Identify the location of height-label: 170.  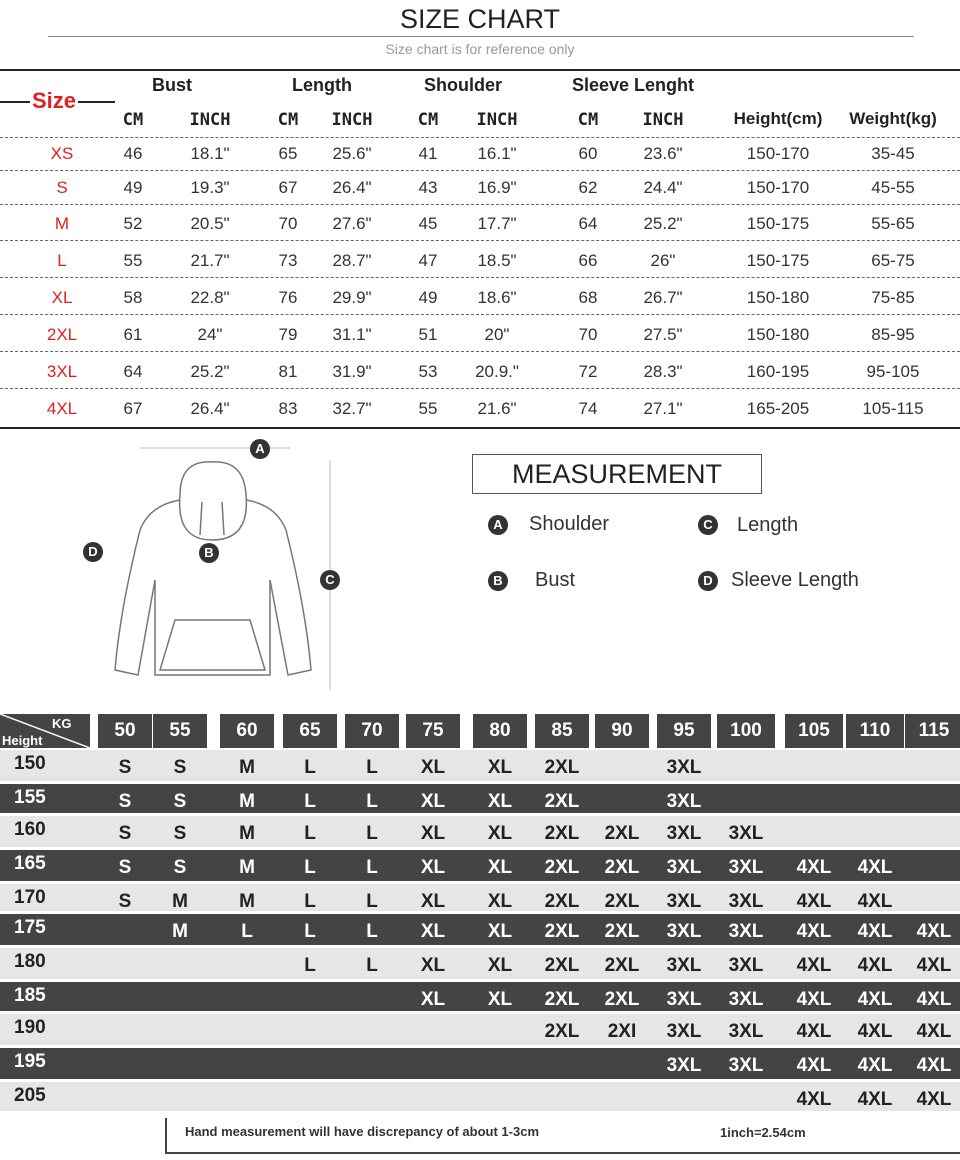
(30, 897).